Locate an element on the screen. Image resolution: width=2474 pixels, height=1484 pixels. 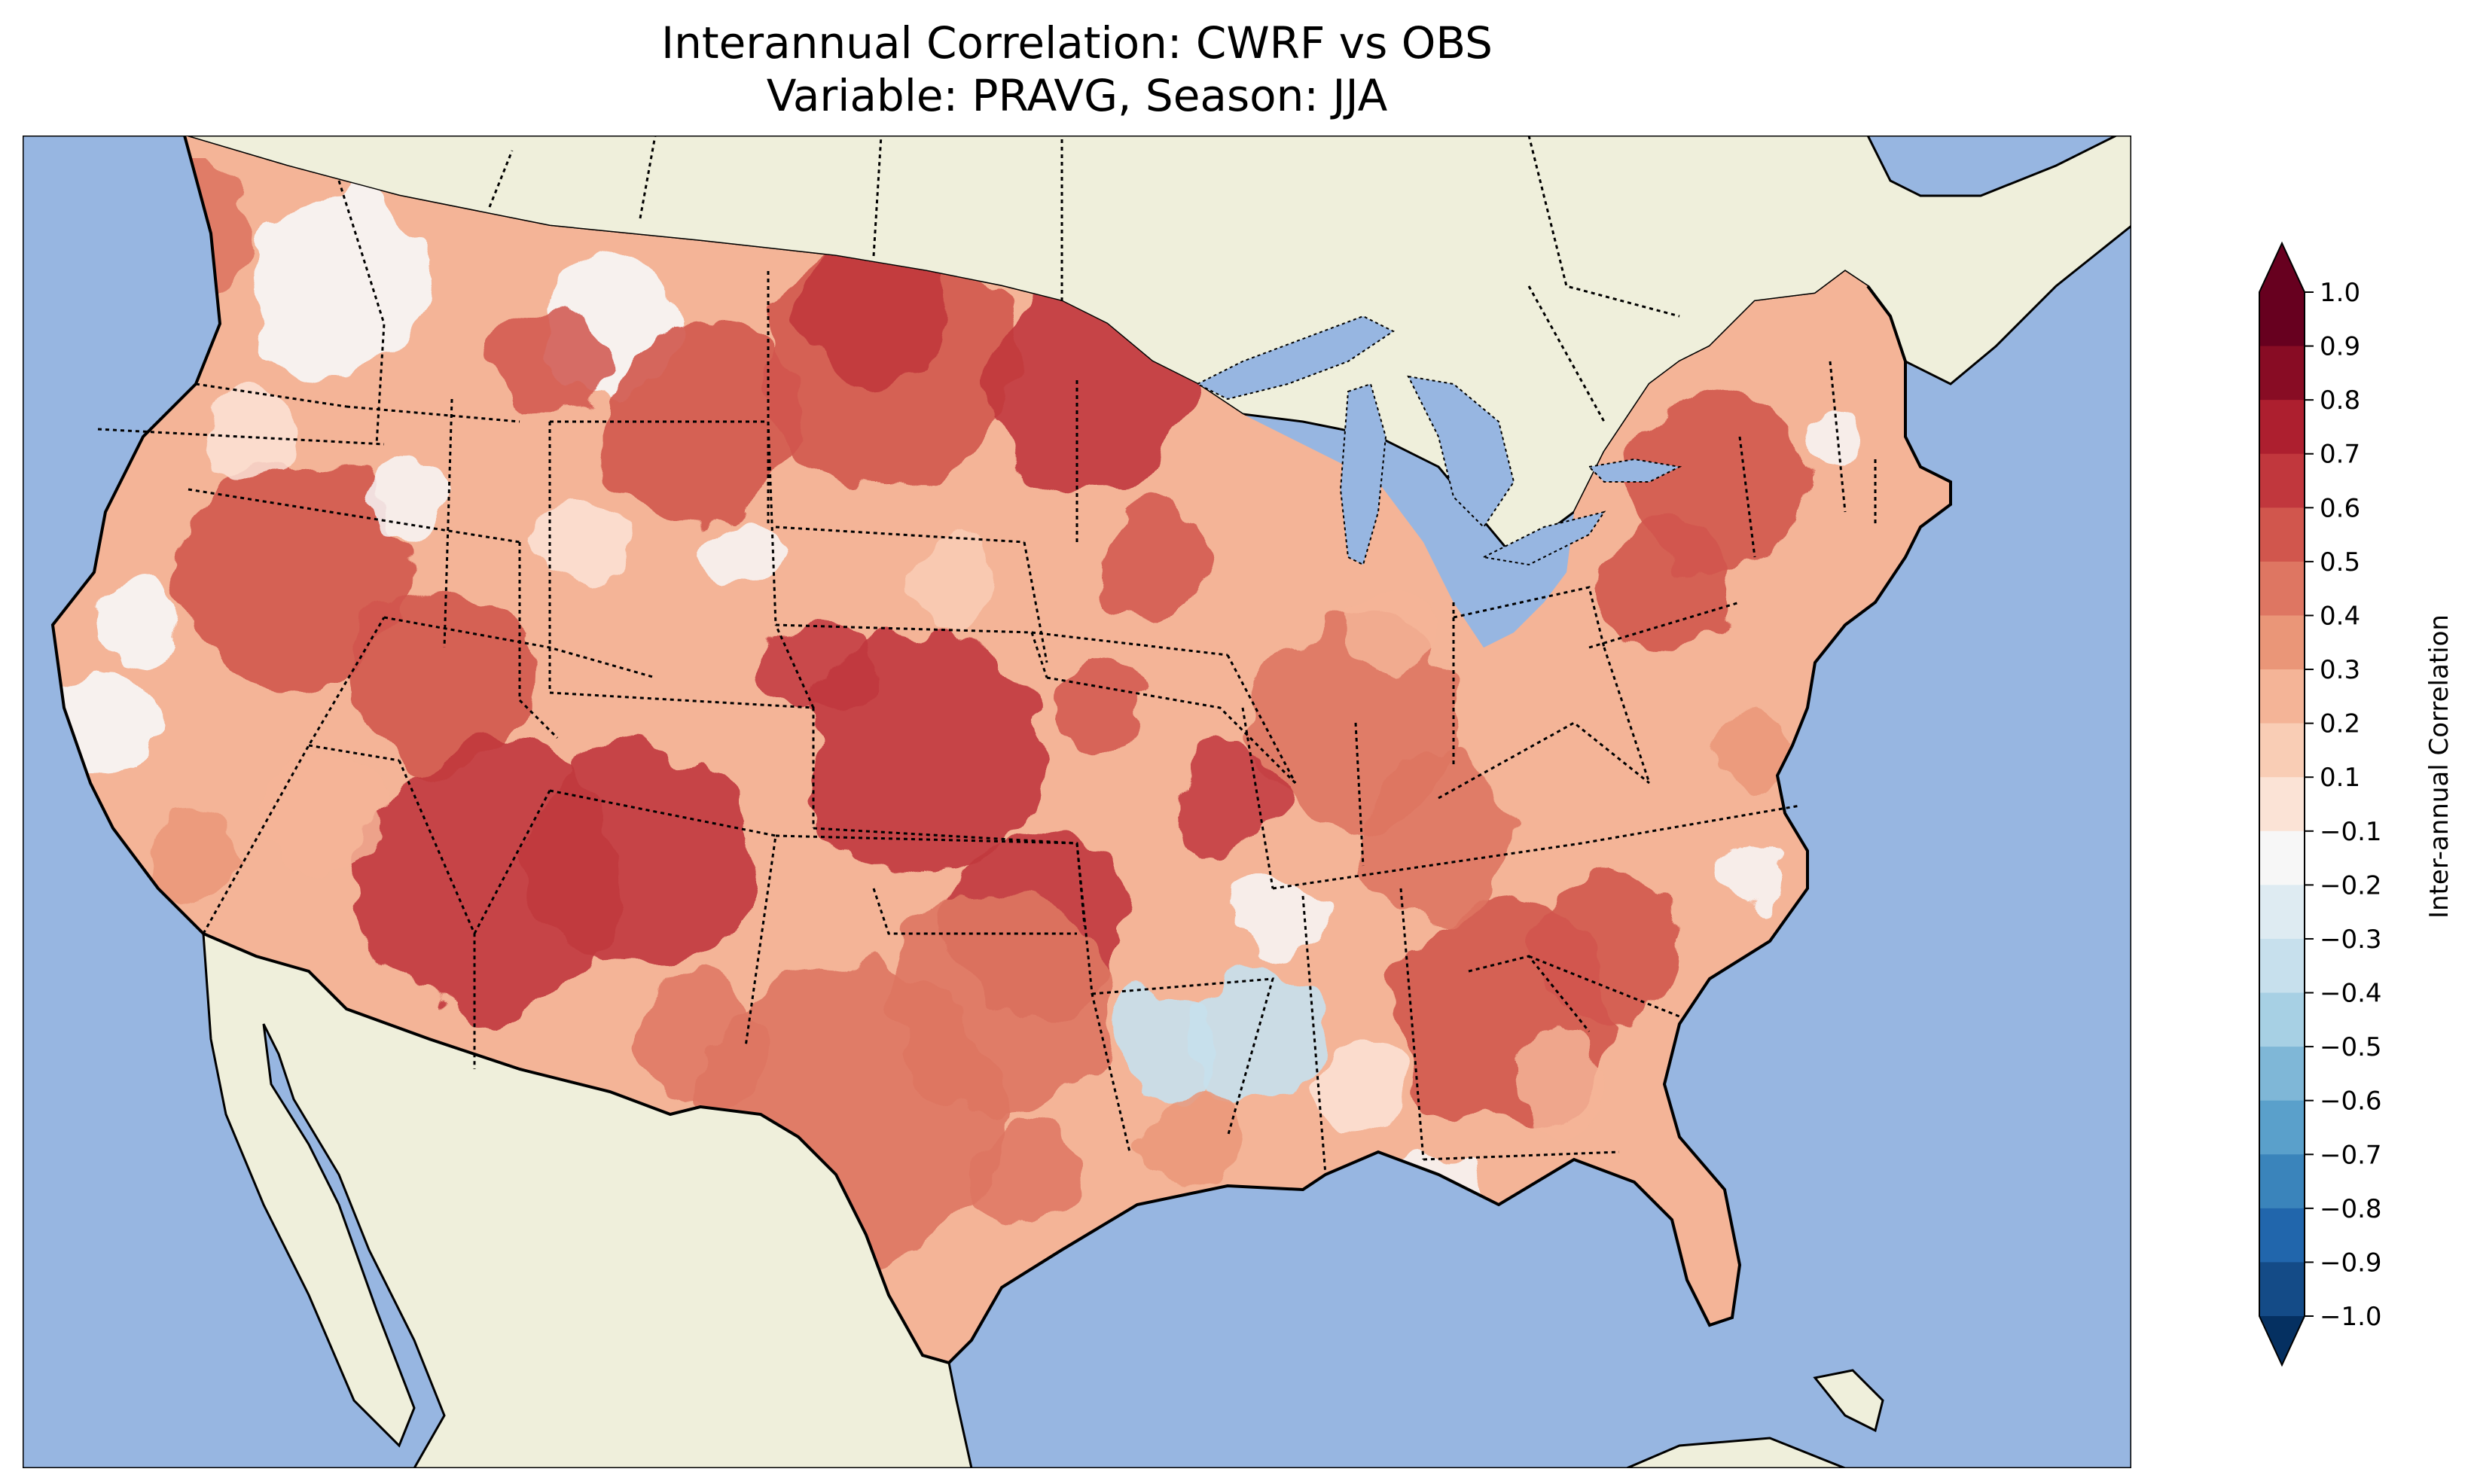
chart-title-line-2: Variable: PRAVG, Season: JJA is located at coordinates (1077, 95).